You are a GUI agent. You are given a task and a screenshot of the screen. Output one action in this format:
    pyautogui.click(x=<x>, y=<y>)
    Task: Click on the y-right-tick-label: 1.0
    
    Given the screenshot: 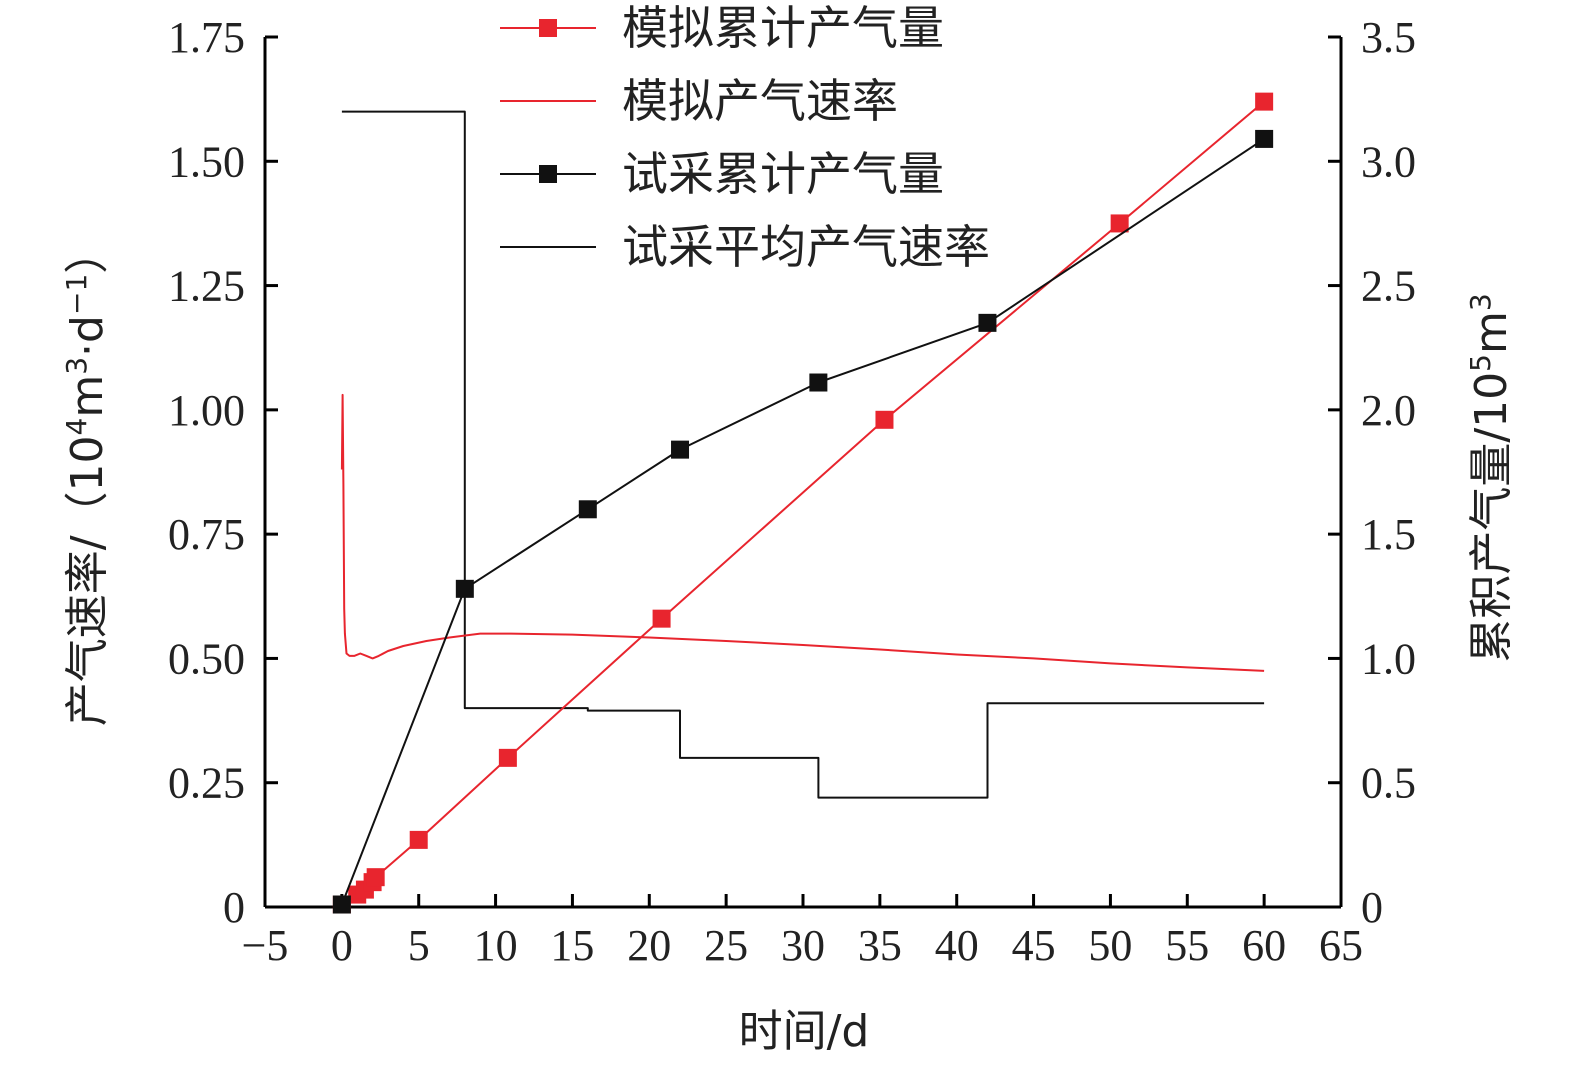 What is the action you would take?
    pyautogui.click(x=1388, y=658)
    